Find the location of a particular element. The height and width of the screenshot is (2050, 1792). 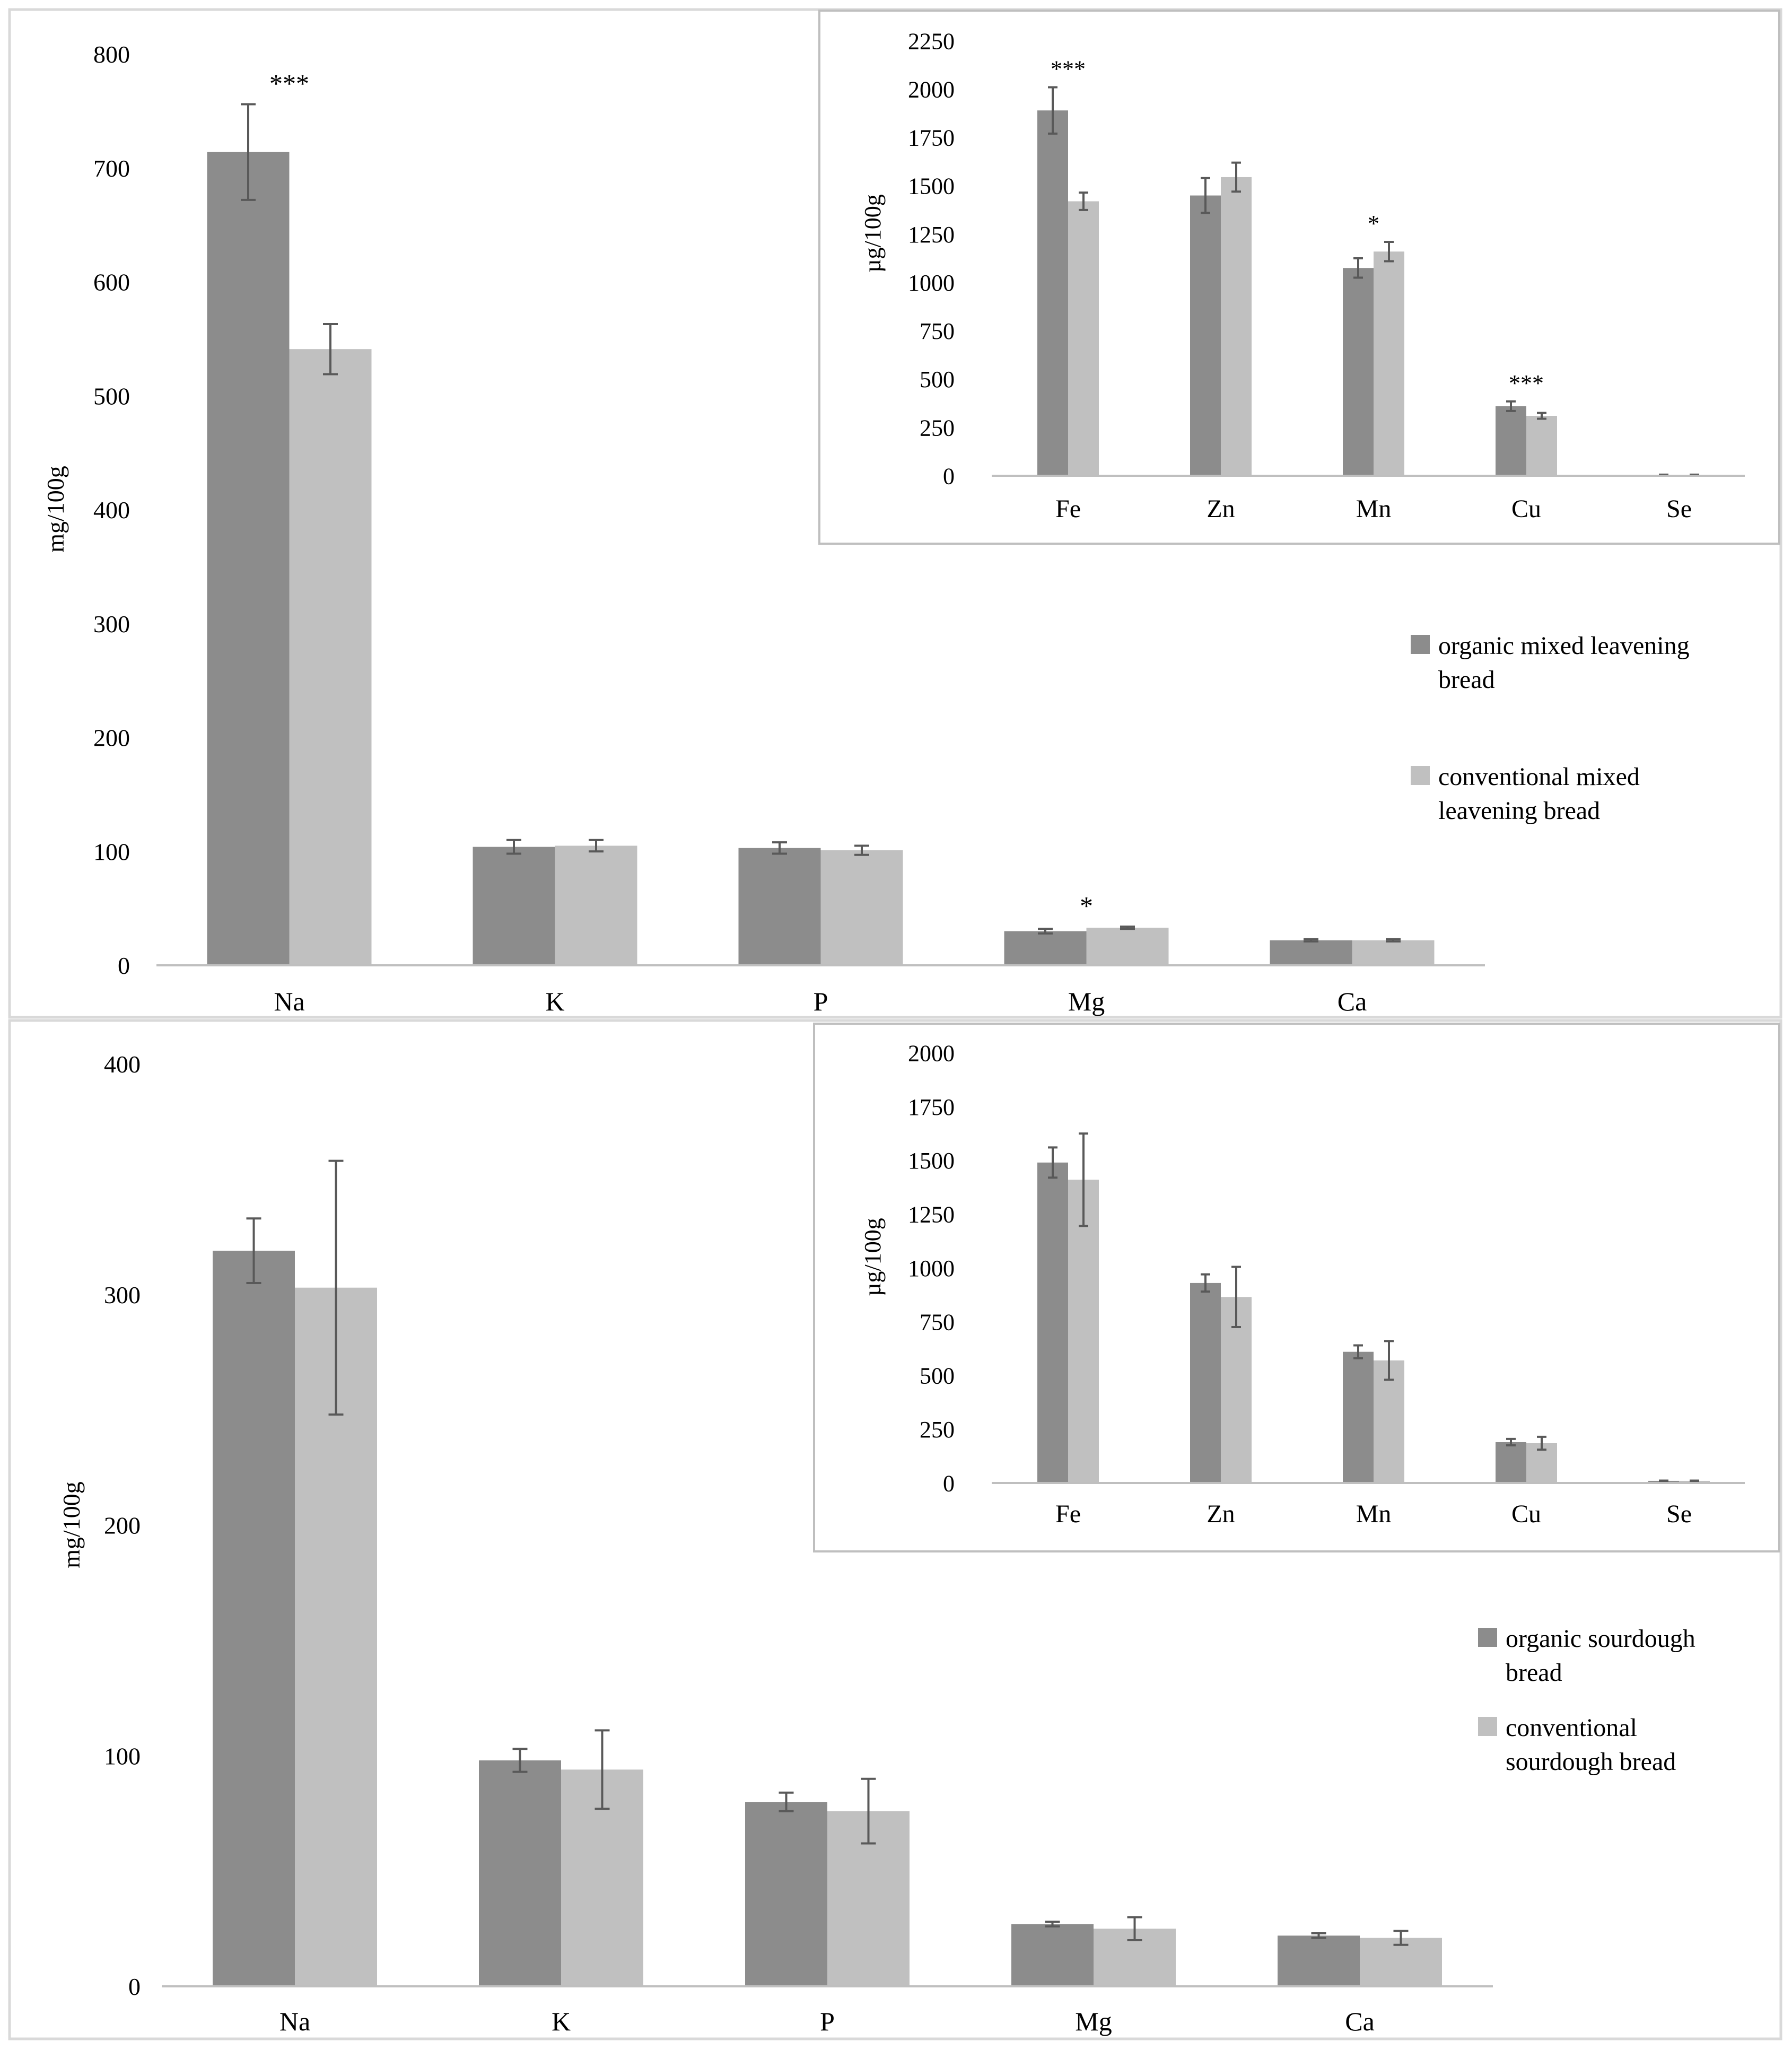

bottom-inset-ytick-label: 500 is located at coordinates (937, 1376).